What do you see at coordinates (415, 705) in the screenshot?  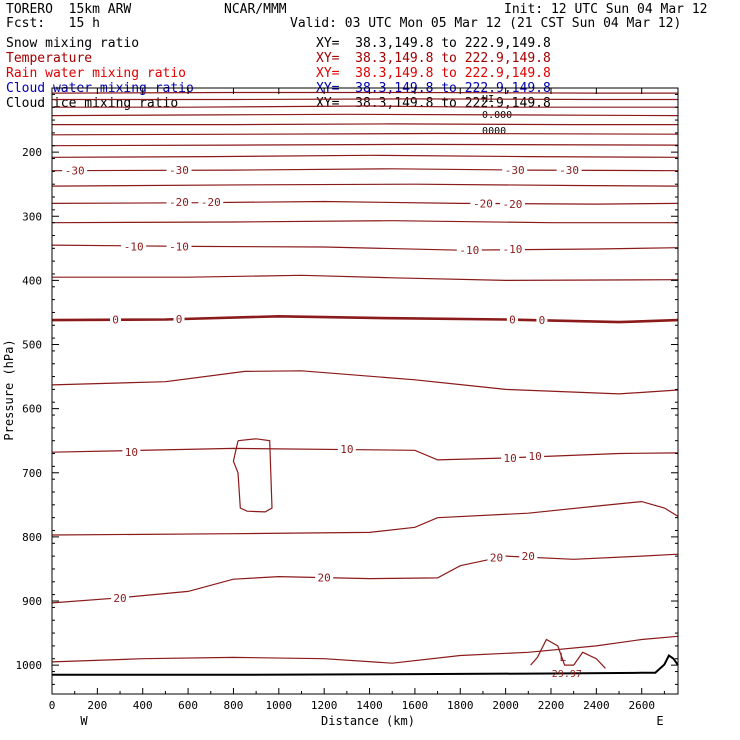 I see `x-tick-label: 1600` at bounding box center [415, 705].